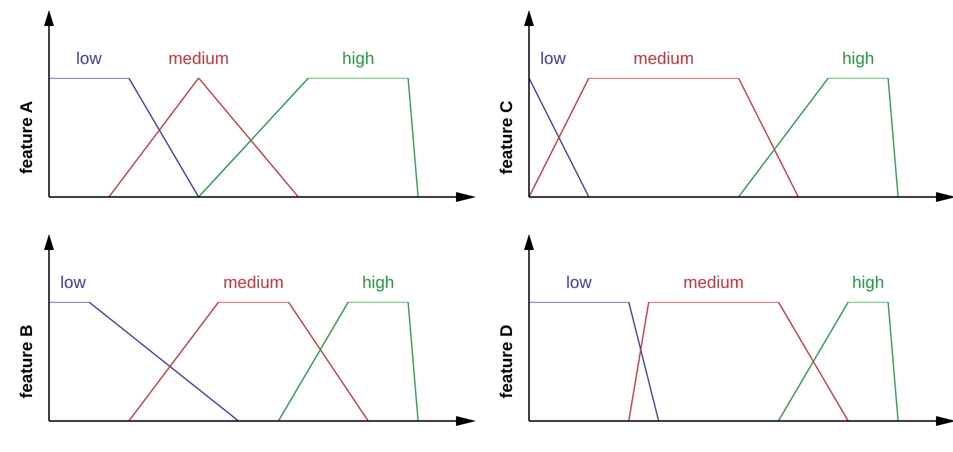 Image resolution: width=953 pixels, height=452 pixels. Describe the element at coordinates (26, 361) in the screenshot. I see `y-axis-title: feature B` at that location.